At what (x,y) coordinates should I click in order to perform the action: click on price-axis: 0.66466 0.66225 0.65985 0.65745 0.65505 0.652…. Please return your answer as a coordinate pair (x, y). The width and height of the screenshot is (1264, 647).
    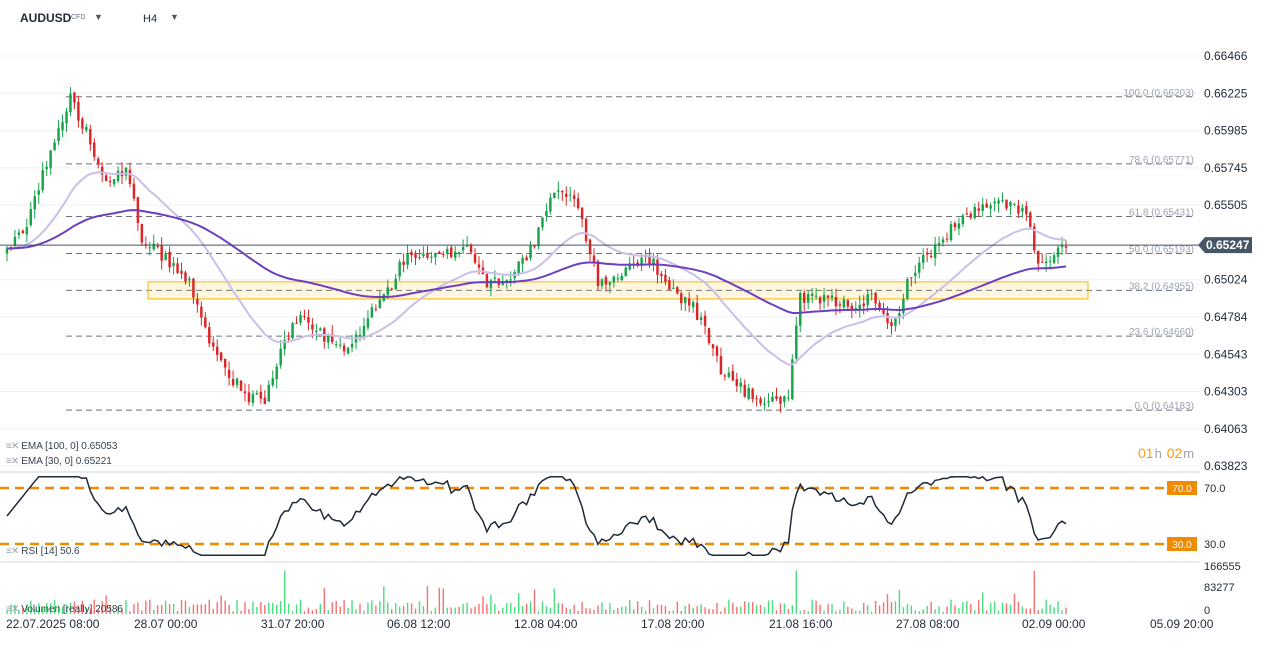
    Looking at the image, I should click on (1226, 261).